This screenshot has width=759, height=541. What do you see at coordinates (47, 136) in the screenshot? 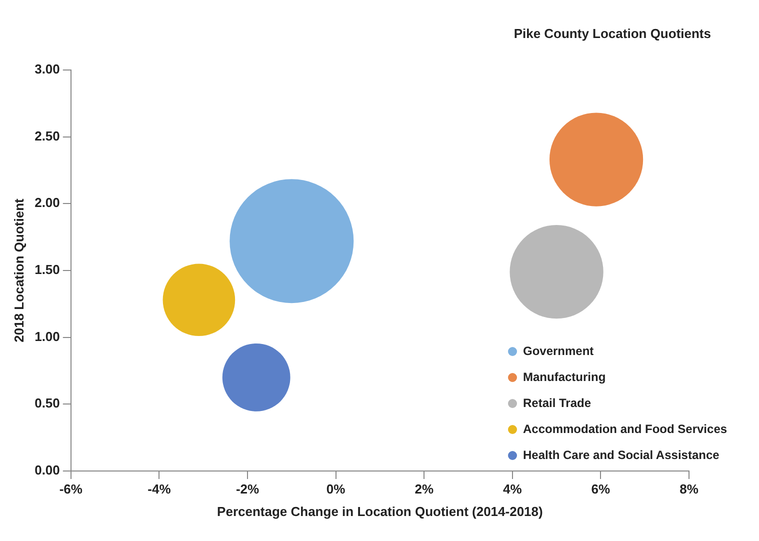
I see `y-tick-label: 2.50` at bounding box center [47, 136].